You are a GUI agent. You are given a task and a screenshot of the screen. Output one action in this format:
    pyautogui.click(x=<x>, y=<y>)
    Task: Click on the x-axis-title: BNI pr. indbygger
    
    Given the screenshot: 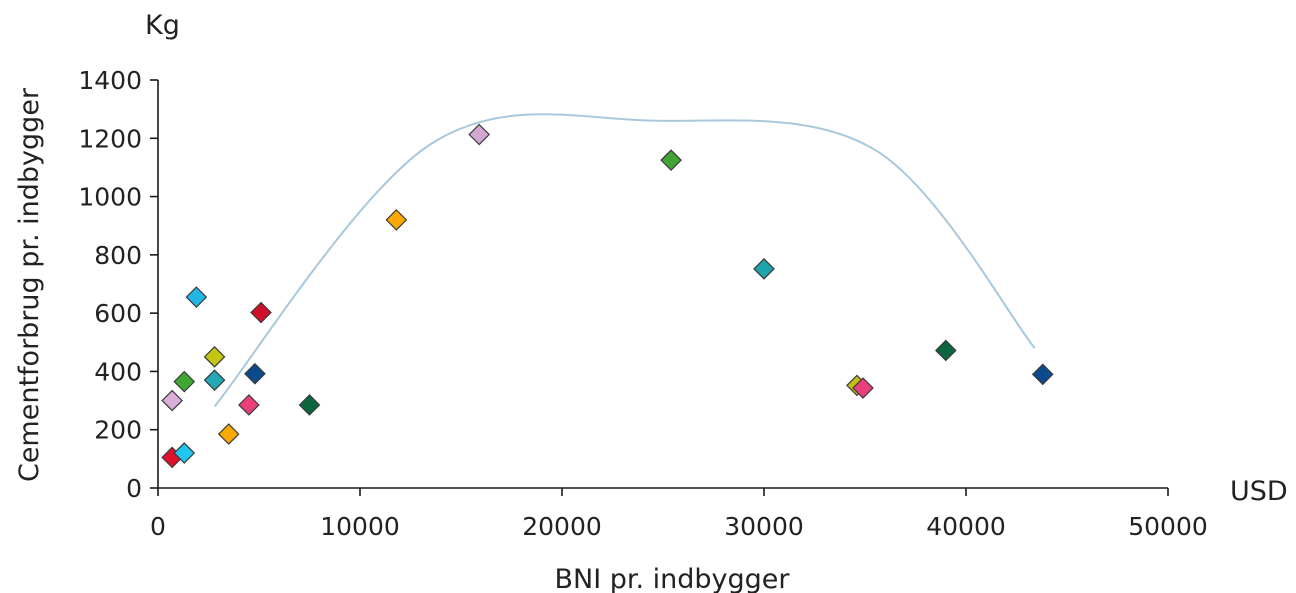 What is the action you would take?
    pyautogui.click(x=672, y=578)
    